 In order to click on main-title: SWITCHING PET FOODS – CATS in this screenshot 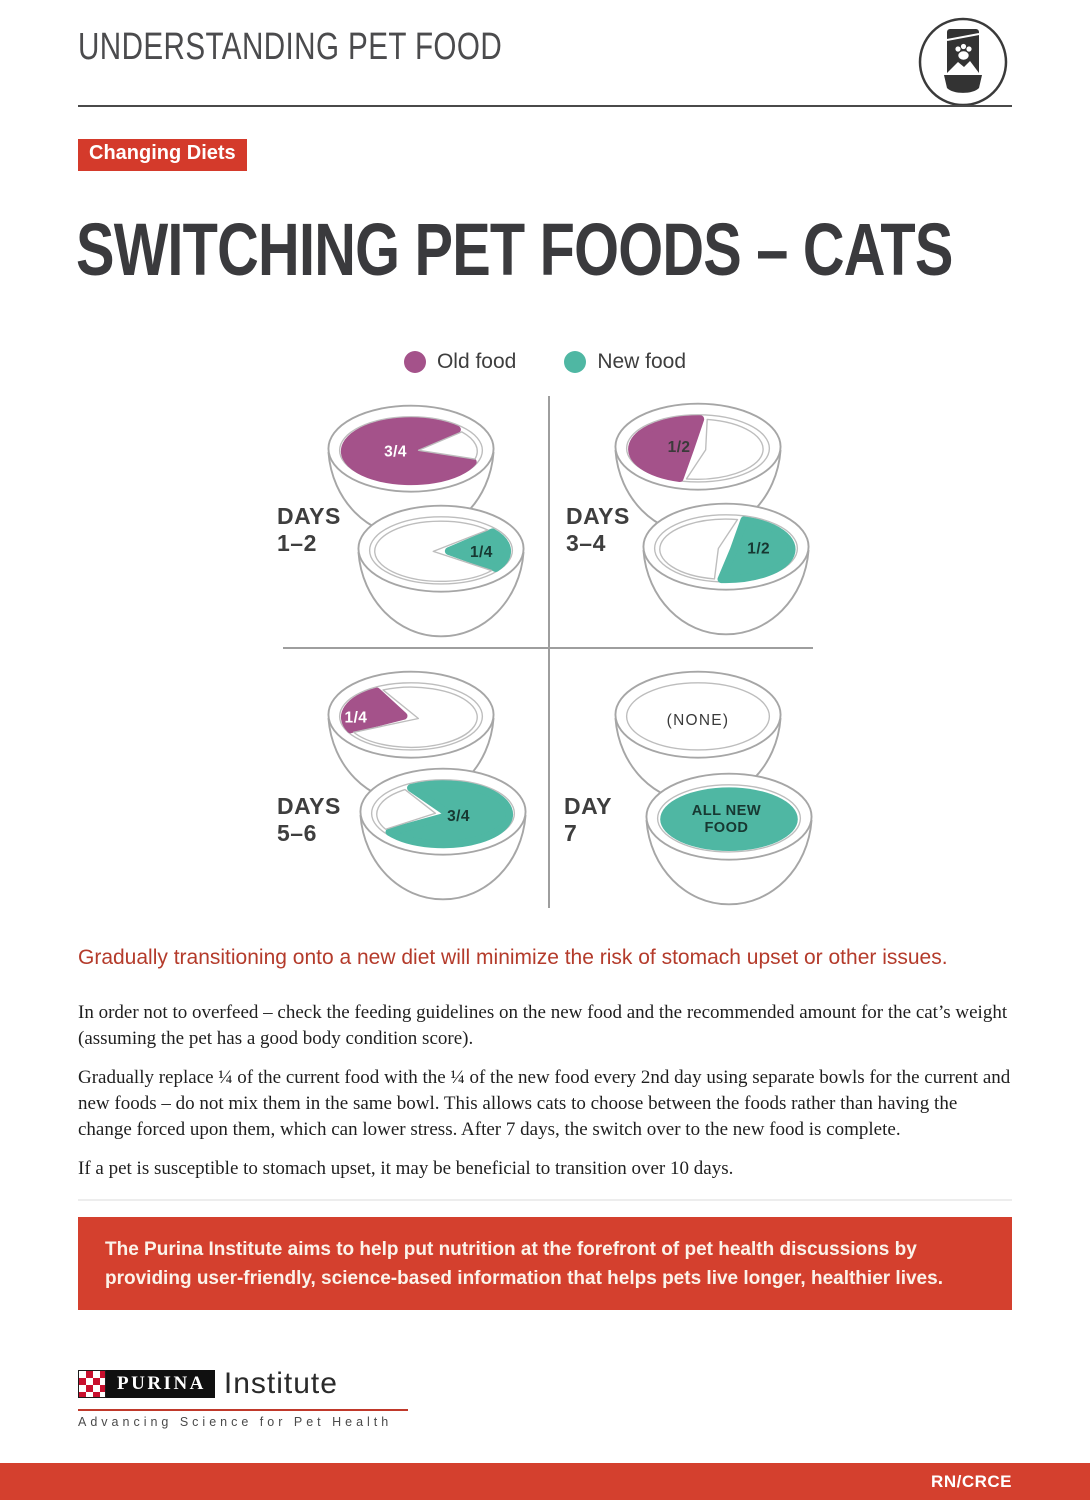, I will do `click(514, 249)`.